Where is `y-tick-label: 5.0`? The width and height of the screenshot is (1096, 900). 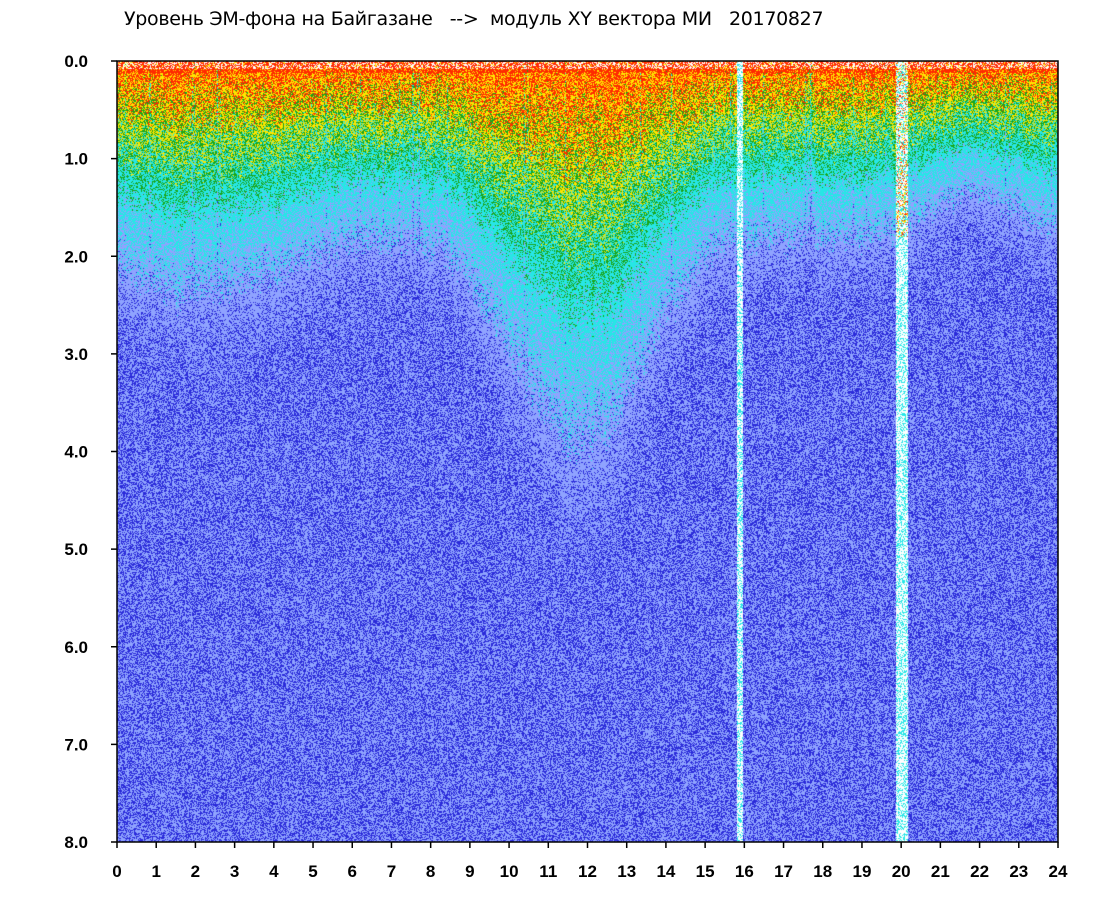 y-tick-label: 5.0 is located at coordinates (76, 549).